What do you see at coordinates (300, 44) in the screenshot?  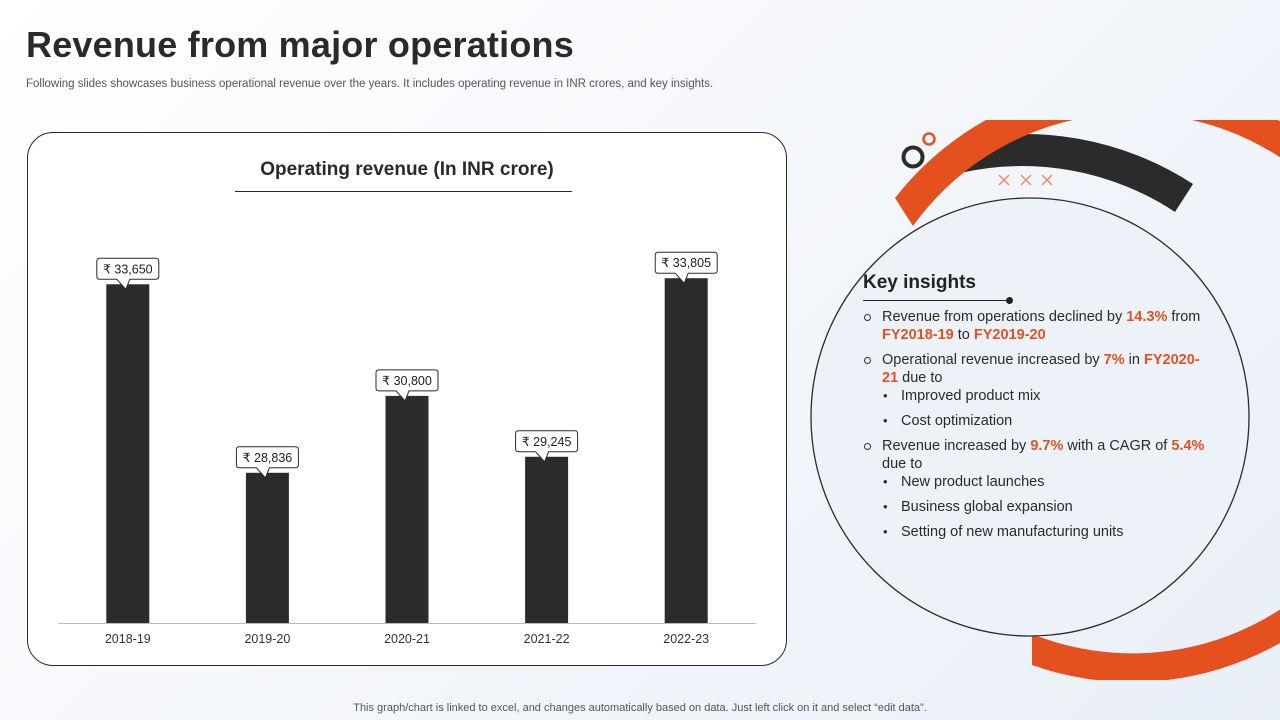 I see `page-title: Revenue from major operations` at bounding box center [300, 44].